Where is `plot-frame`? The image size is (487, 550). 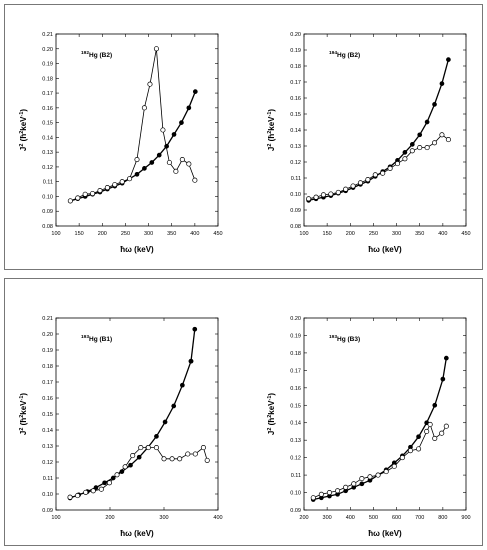
plot-frame is located at coordinates (385, 414).